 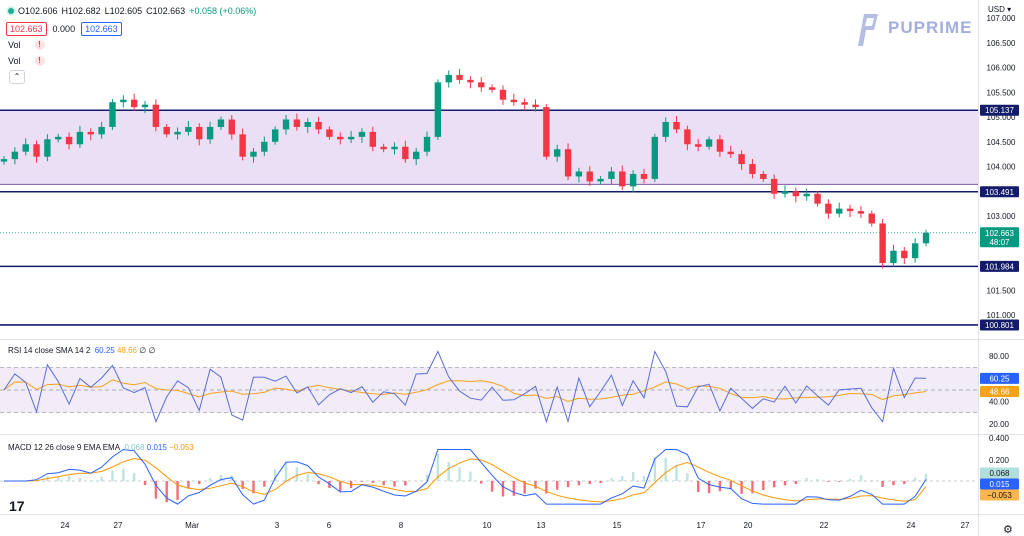 I want to click on time-axis: 24 27 Mar 3 6 8 10 13 15 17 20 22 24 27, so click(x=515, y=525).